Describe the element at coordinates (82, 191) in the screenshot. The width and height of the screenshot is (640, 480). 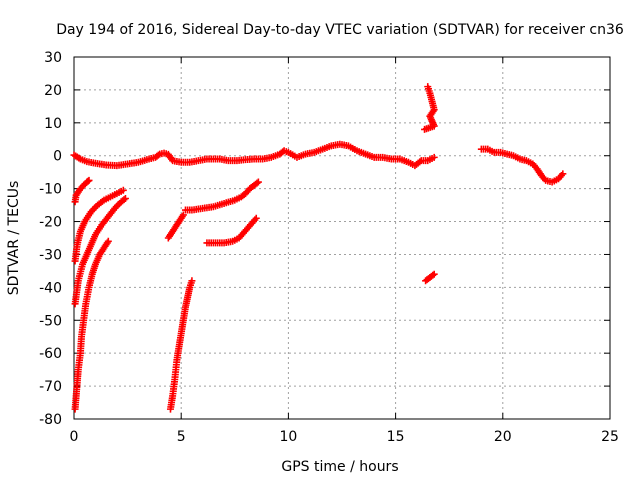
I see `series-band-a` at that location.